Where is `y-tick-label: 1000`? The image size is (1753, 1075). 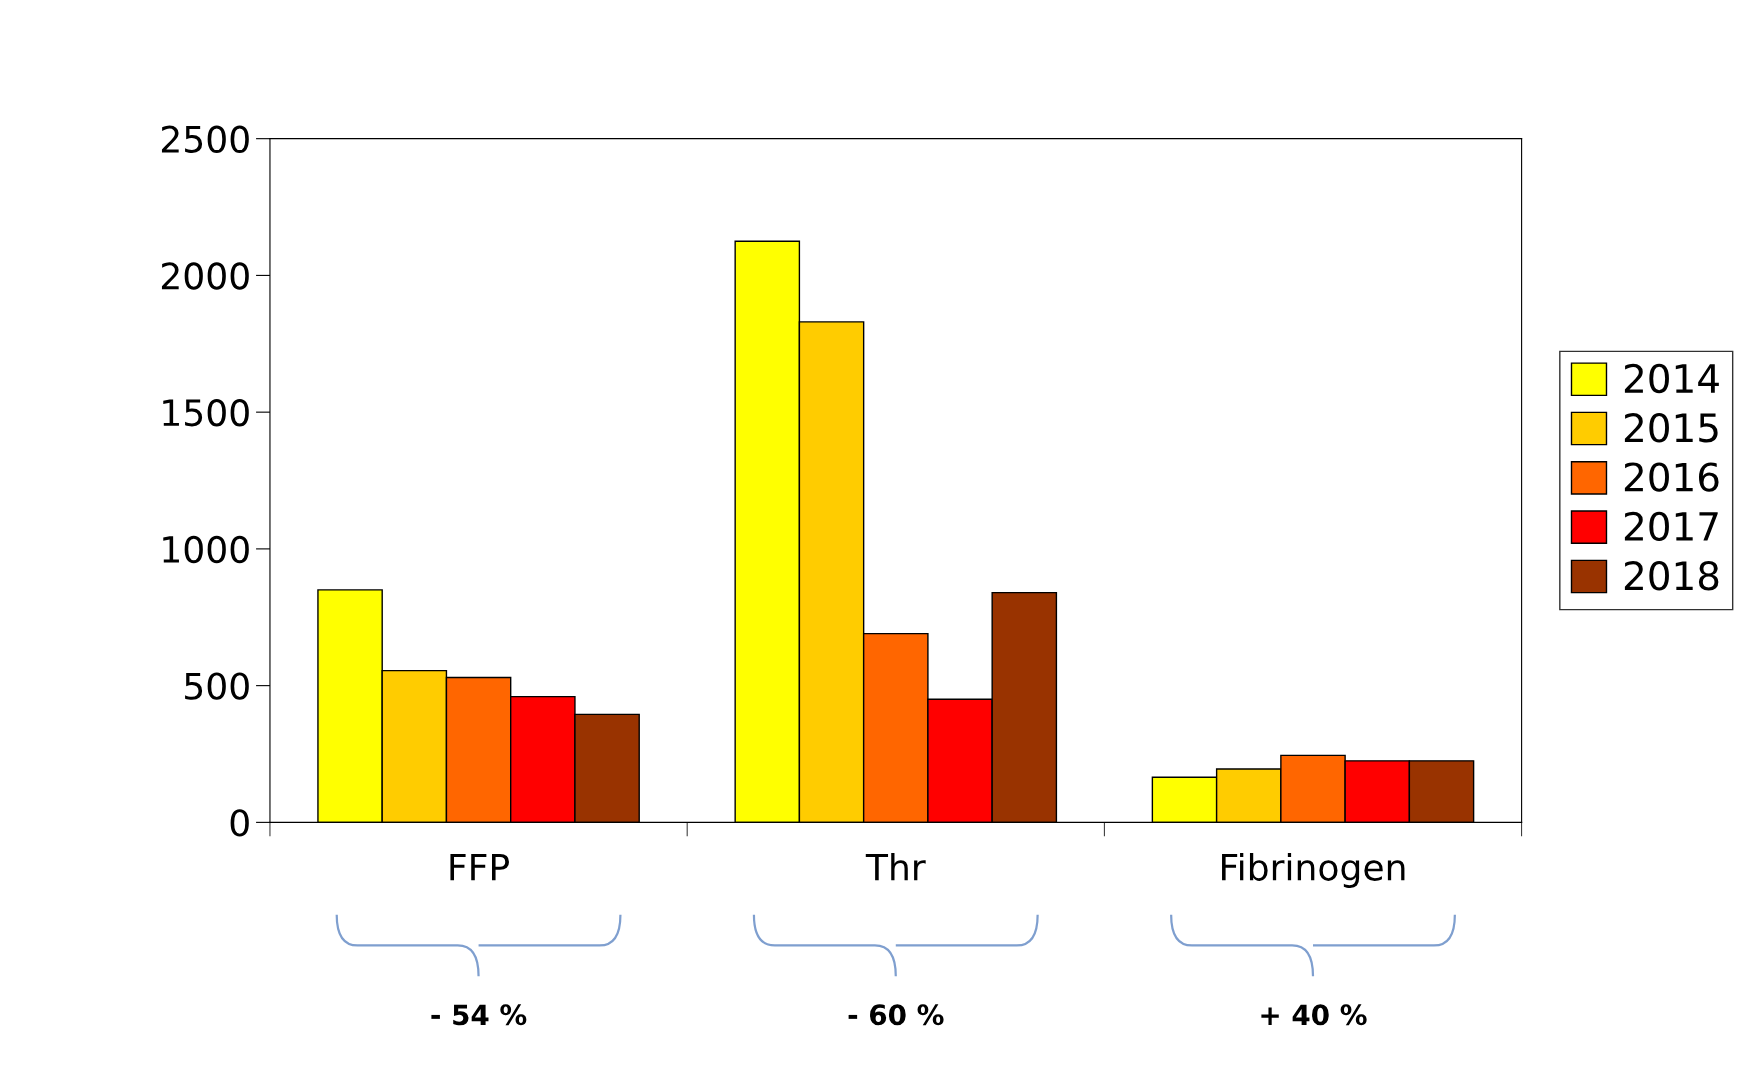 y-tick-label: 1000 is located at coordinates (206, 549).